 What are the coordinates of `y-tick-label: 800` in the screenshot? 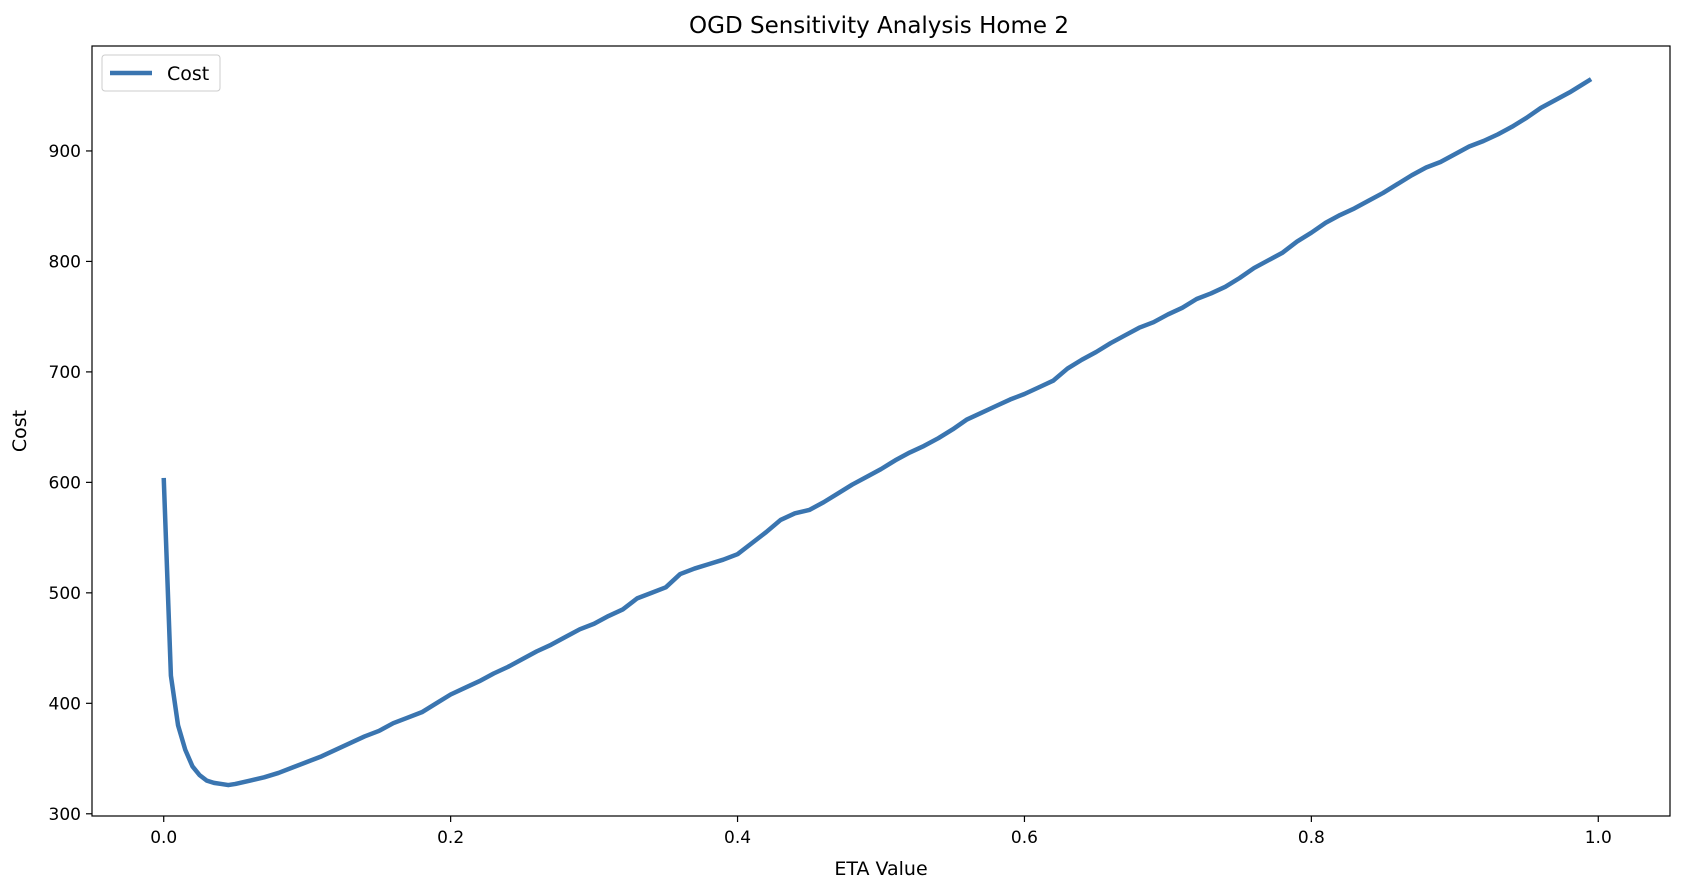 It's located at (65, 262).